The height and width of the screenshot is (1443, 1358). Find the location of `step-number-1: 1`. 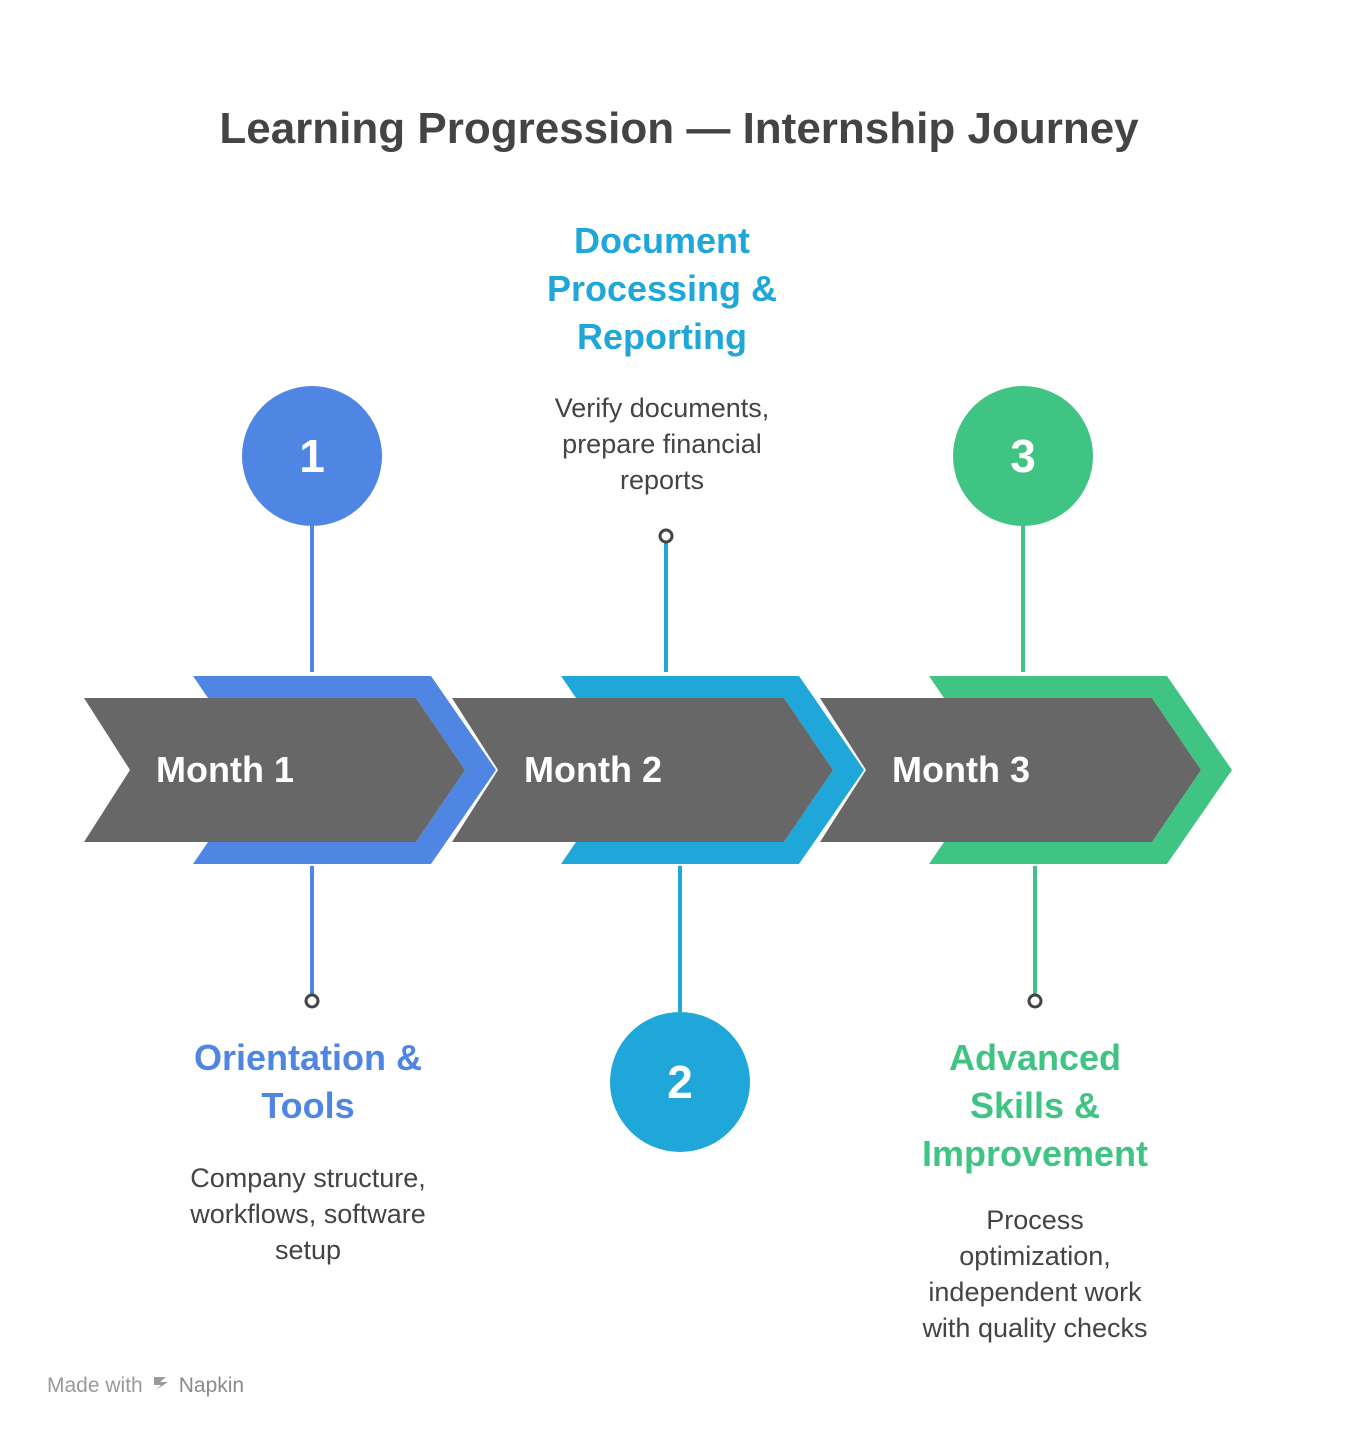

step-number-1: 1 is located at coordinates (312, 456).